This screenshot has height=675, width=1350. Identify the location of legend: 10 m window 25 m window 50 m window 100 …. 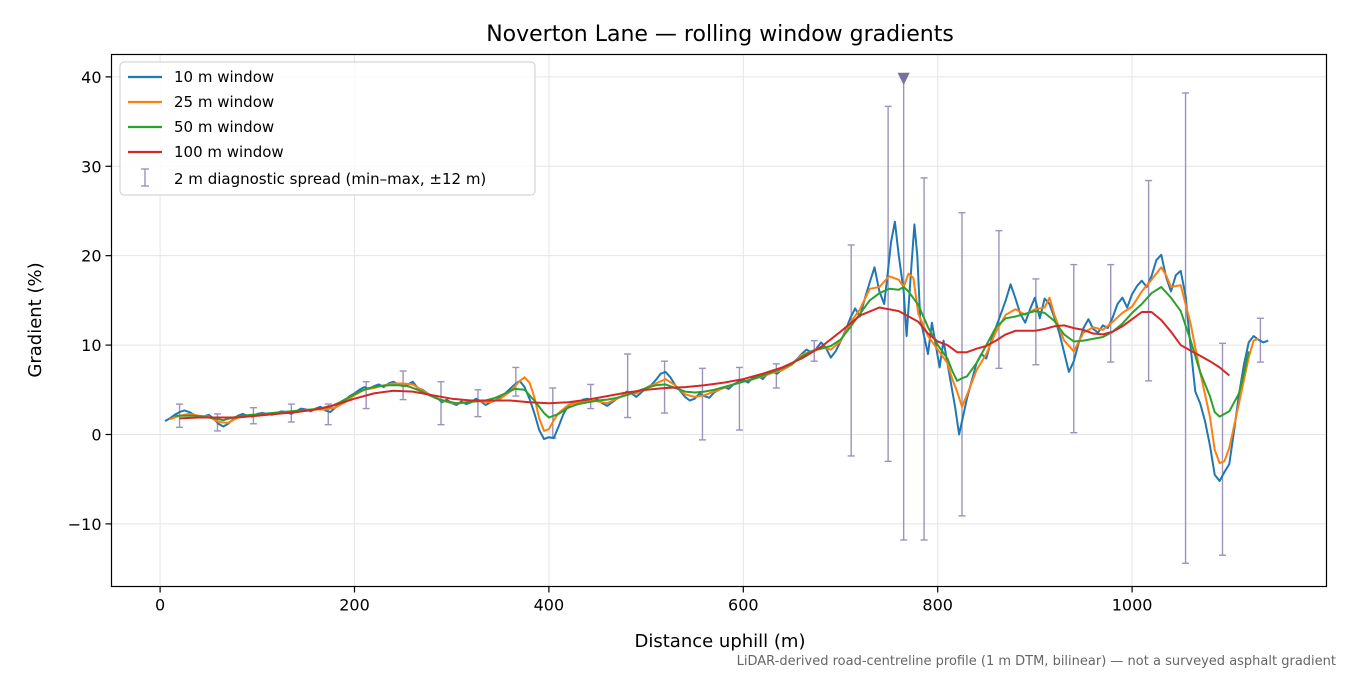
(327, 128).